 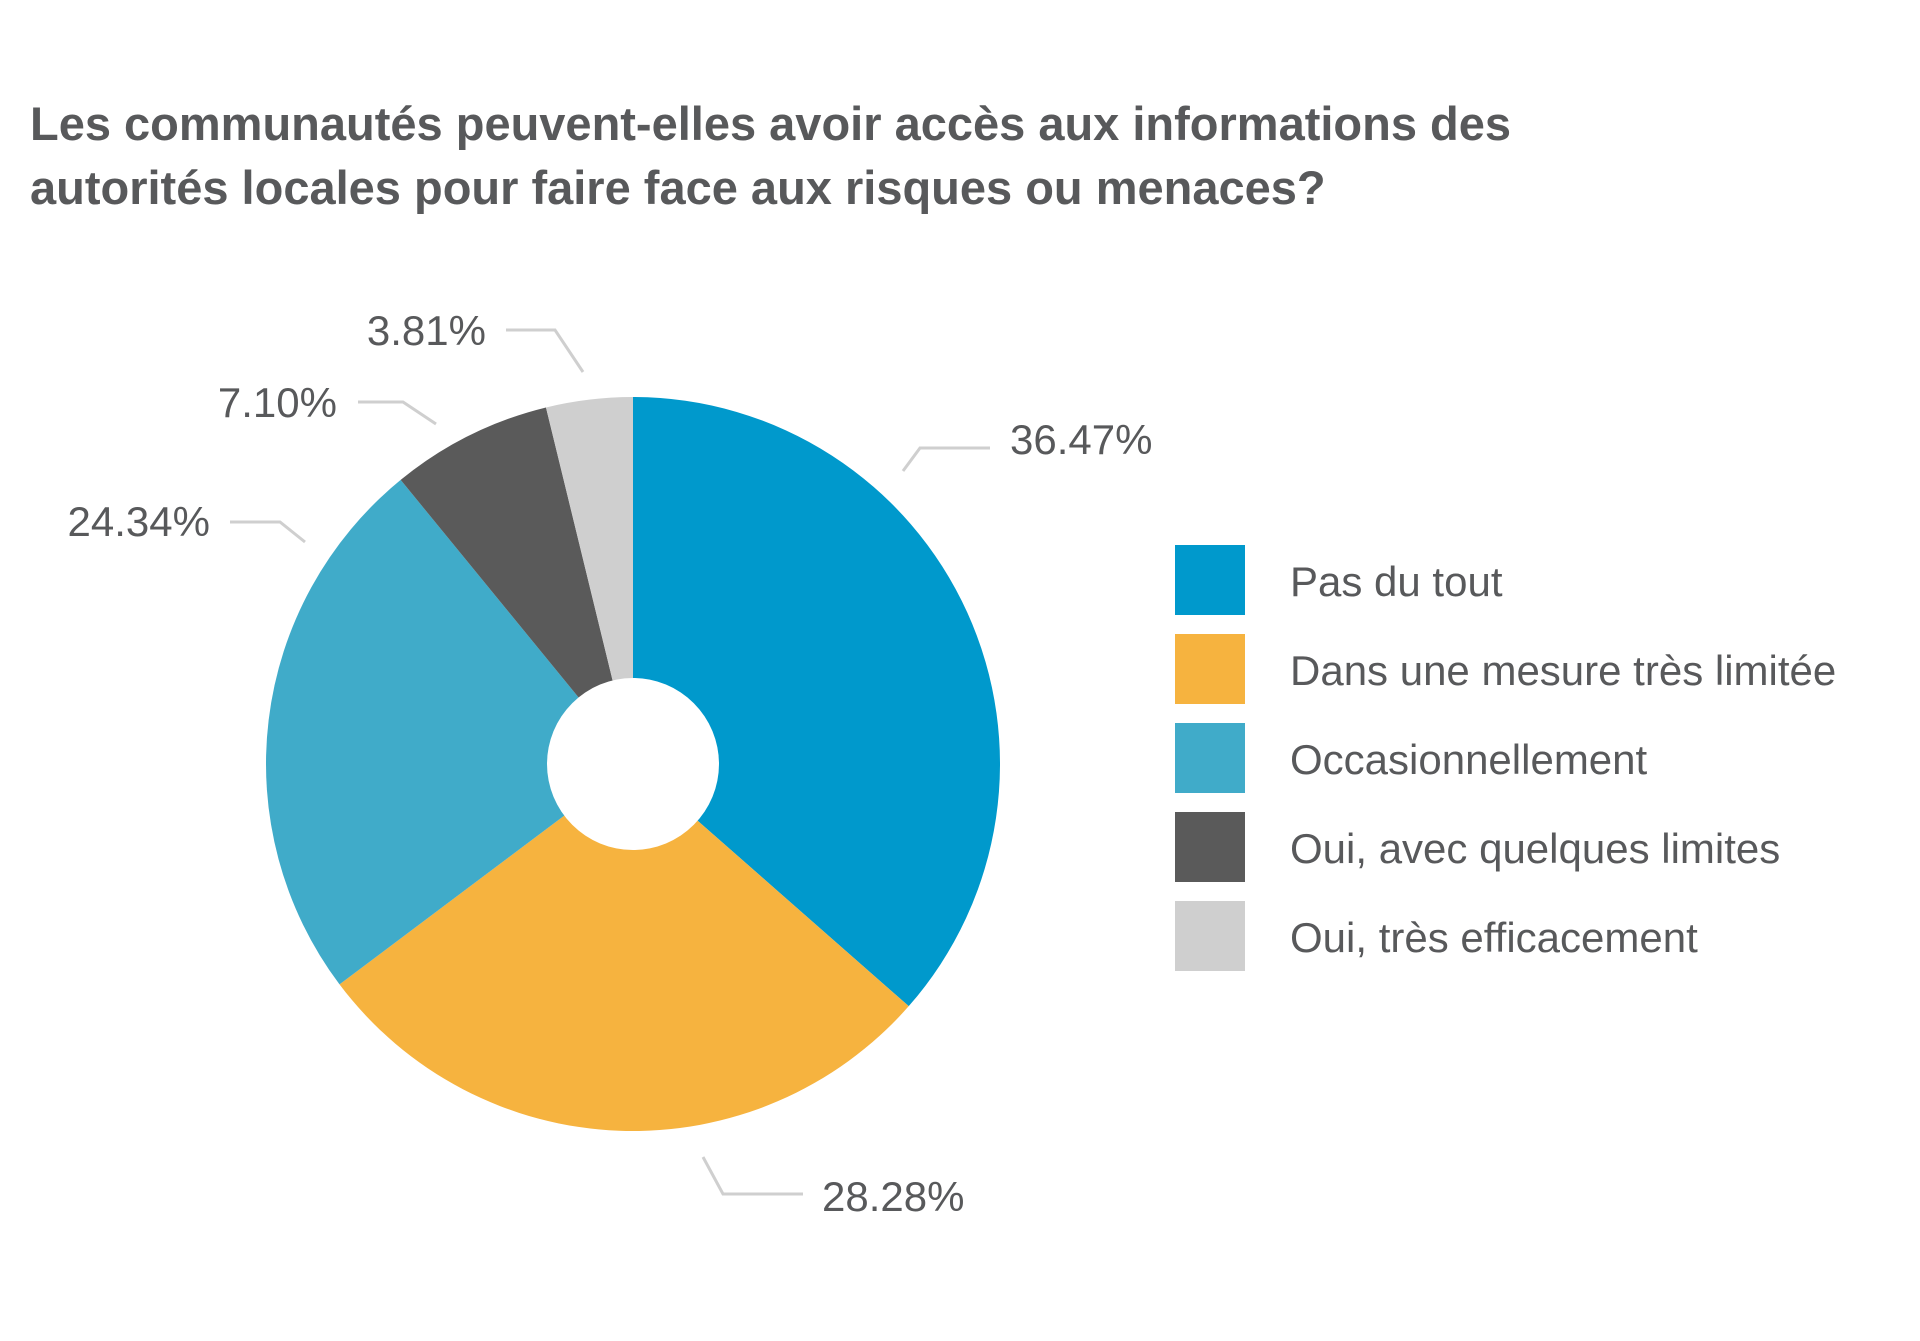 I want to click on legend-item-oui-avec-quelques-limites: Oui, avec quelques limites, so click(x=1545, y=848).